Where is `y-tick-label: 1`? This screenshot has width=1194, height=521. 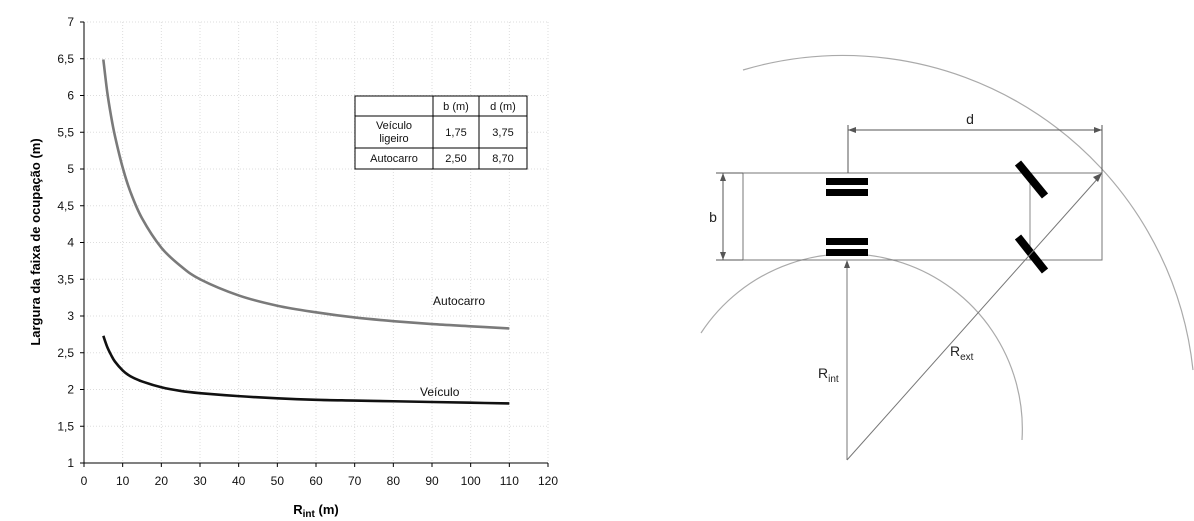 y-tick-label: 1 is located at coordinates (70, 463).